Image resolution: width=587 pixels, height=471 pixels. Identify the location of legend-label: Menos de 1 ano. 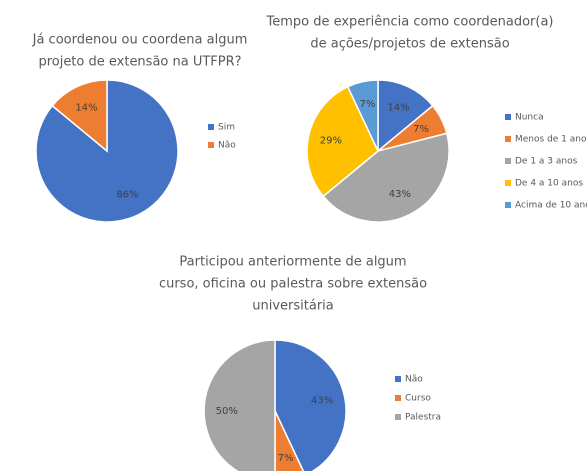
(551, 140).